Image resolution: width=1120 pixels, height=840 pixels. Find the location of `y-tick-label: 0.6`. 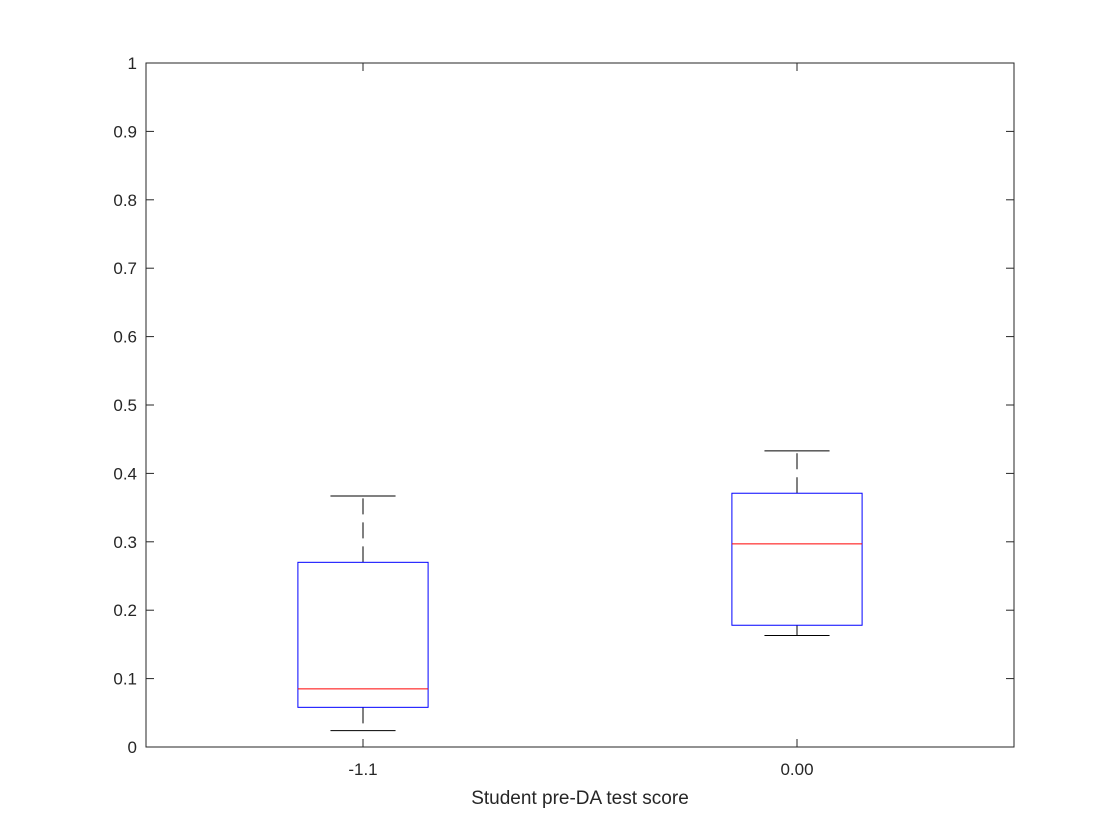

y-tick-label: 0.6 is located at coordinates (125, 337).